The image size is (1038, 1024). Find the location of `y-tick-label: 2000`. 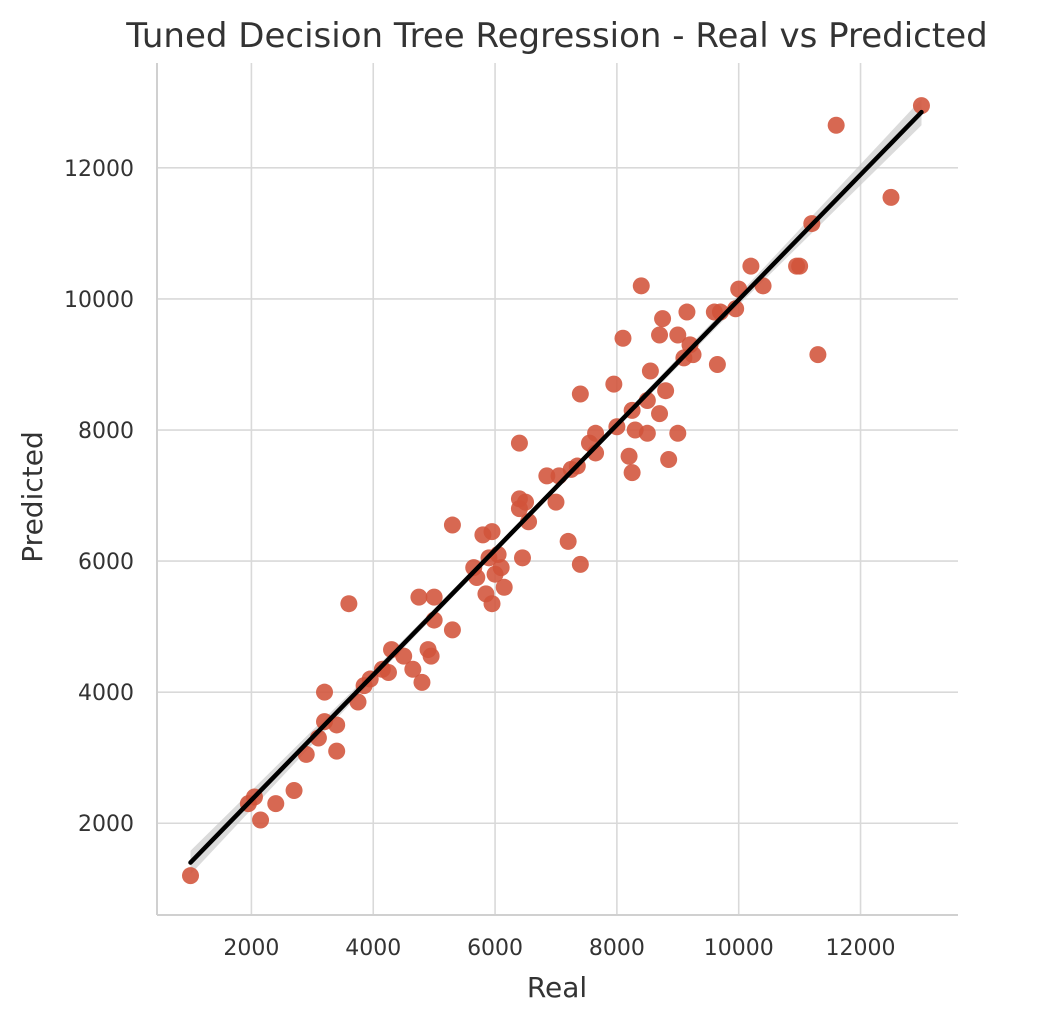

y-tick-label: 2000 is located at coordinates (106, 824).